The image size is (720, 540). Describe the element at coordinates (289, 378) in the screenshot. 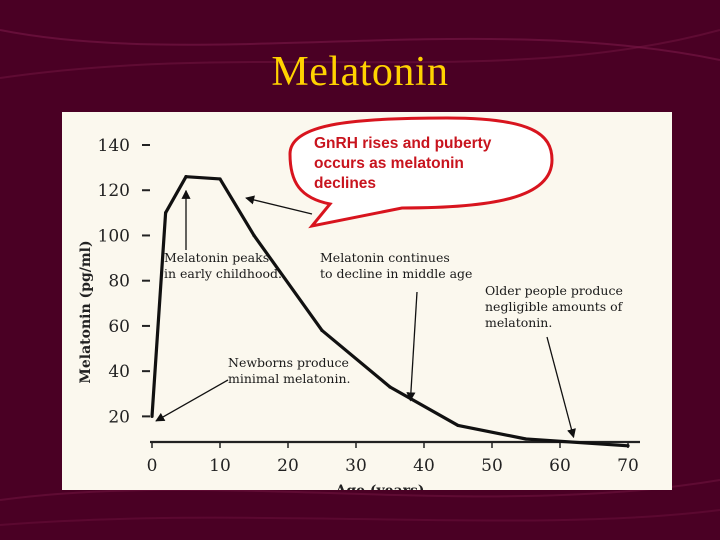

I see `annotation-line: minimal melatonin.` at that location.